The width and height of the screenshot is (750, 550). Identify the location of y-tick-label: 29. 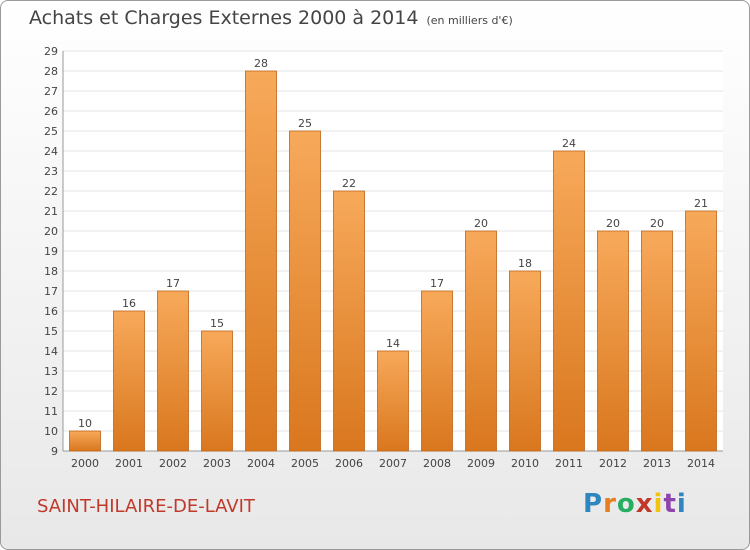
(51, 51).